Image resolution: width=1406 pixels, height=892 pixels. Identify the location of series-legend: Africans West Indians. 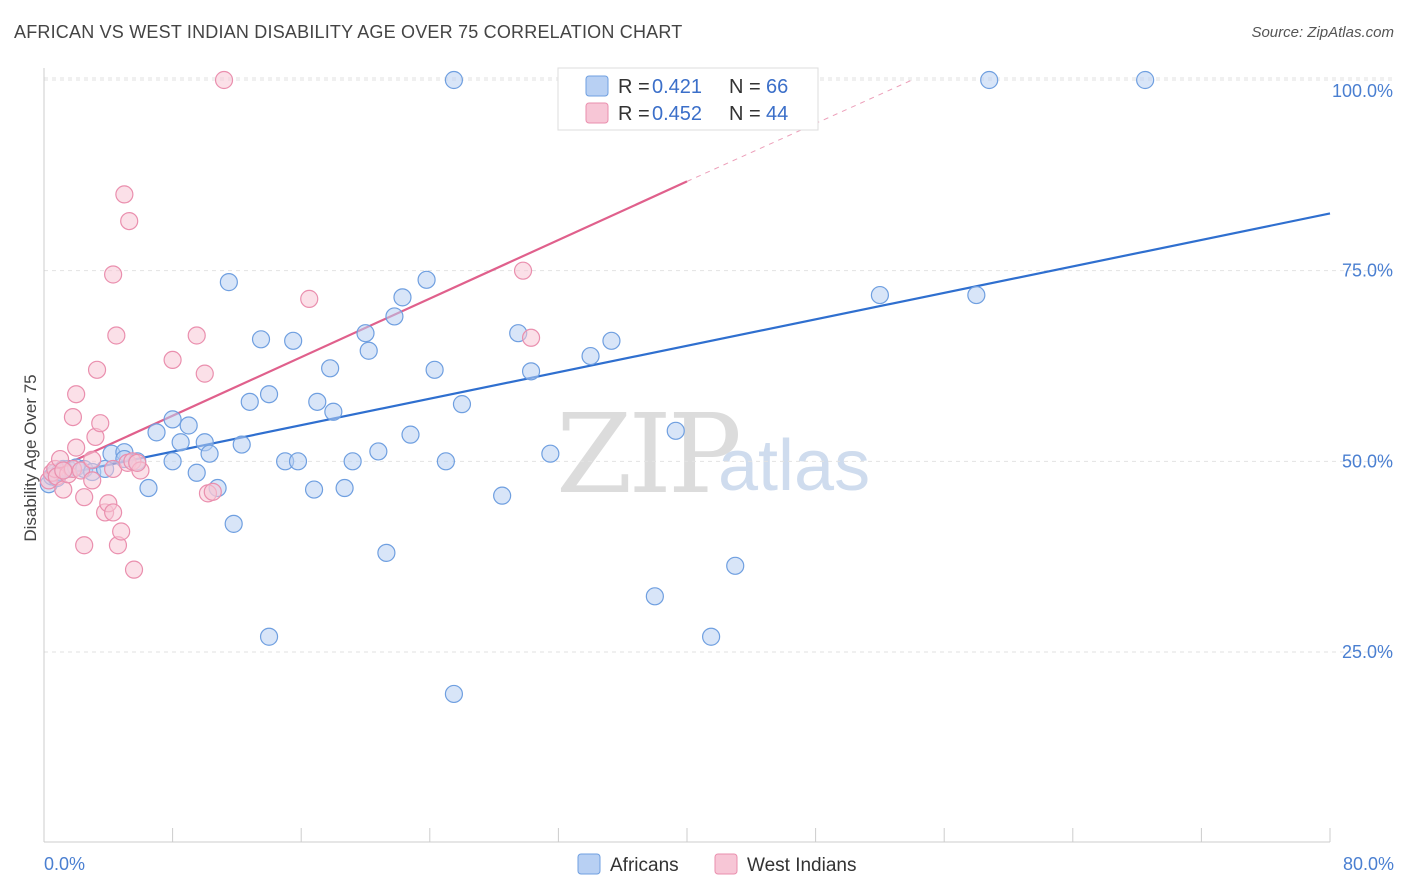
(716, 864).